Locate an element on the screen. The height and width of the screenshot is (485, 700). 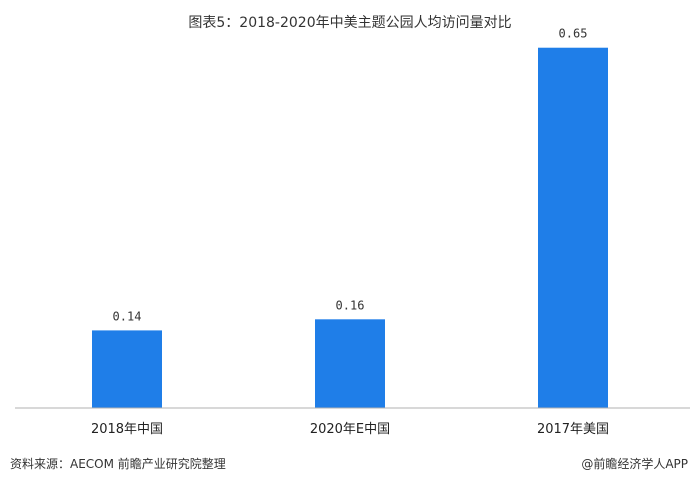
category-label-2: 2020年E中国 is located at coordinates (350, 429).